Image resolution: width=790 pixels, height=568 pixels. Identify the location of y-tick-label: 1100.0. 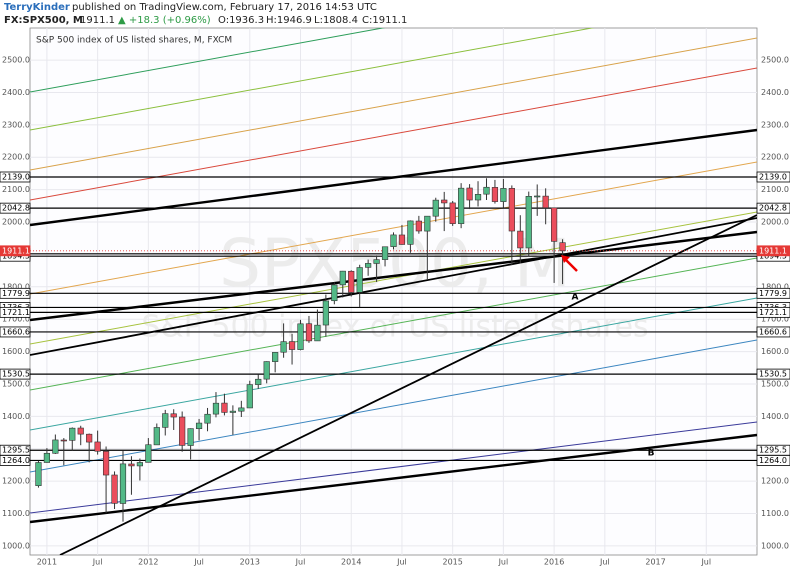
(16, 513).